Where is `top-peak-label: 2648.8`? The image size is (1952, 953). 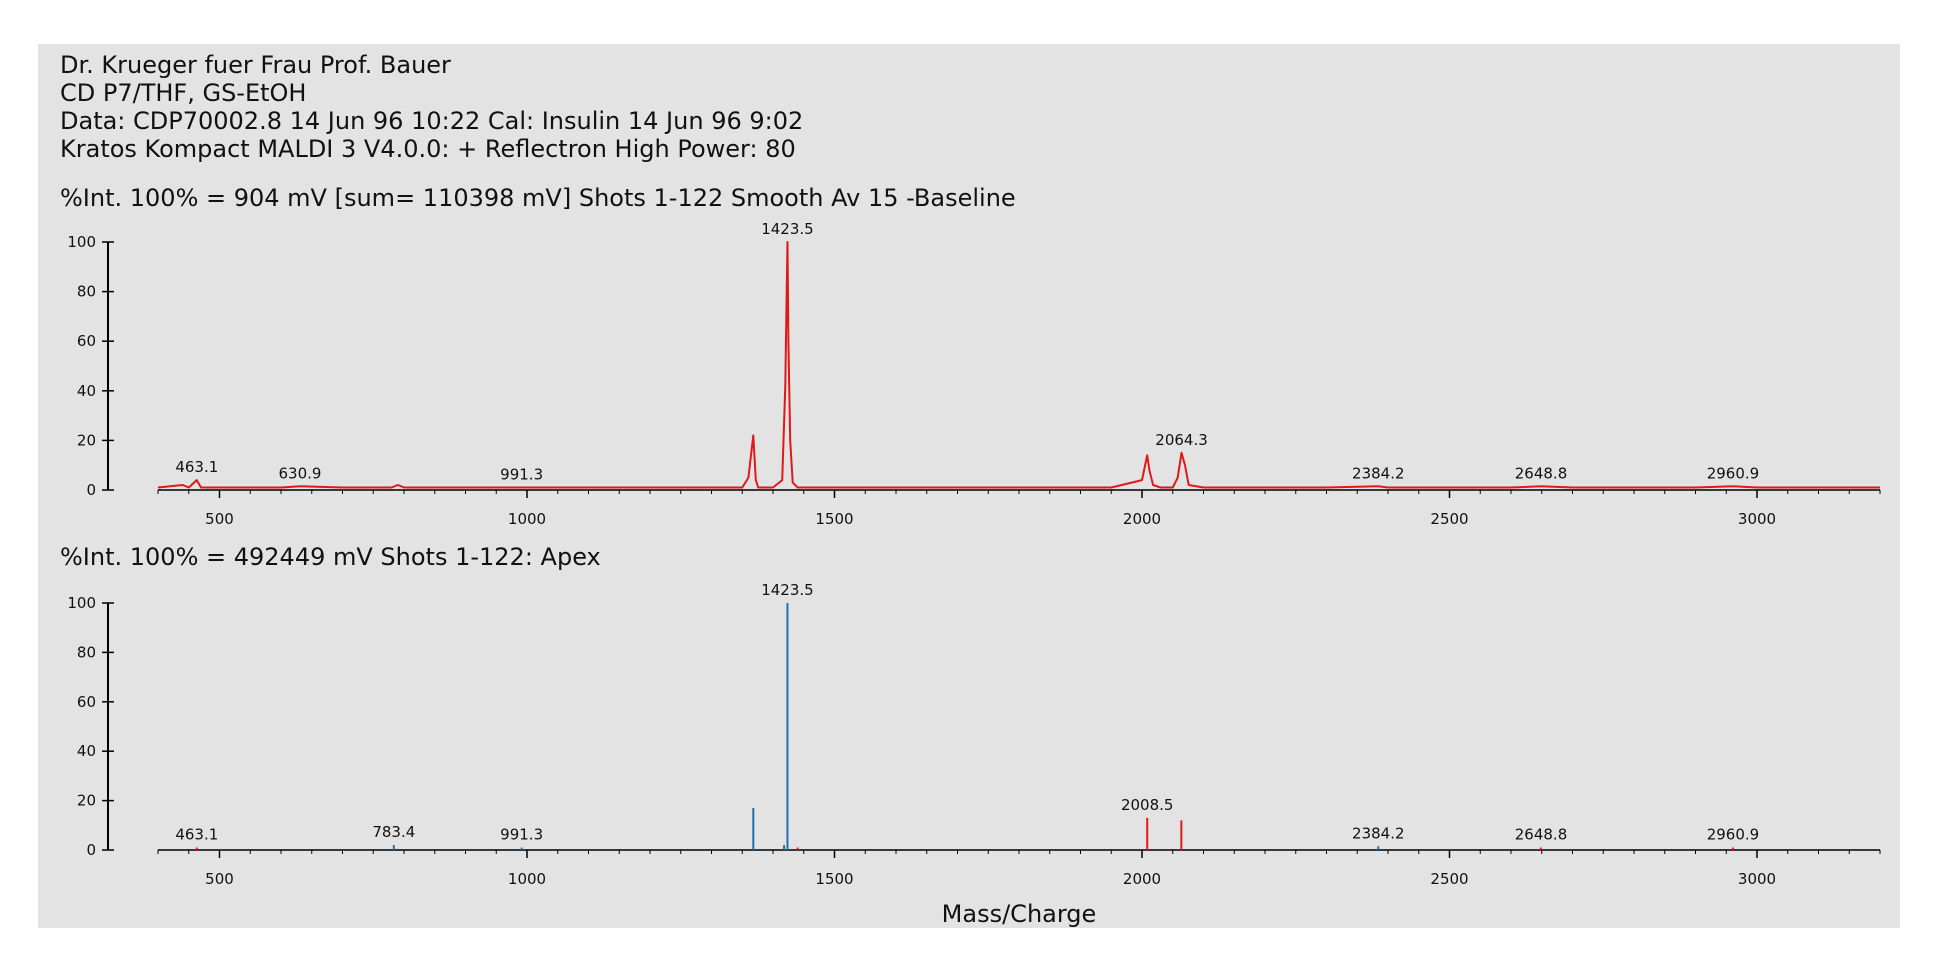
top-peak-label: 2648.8 is located at coordinates (1541, 473).